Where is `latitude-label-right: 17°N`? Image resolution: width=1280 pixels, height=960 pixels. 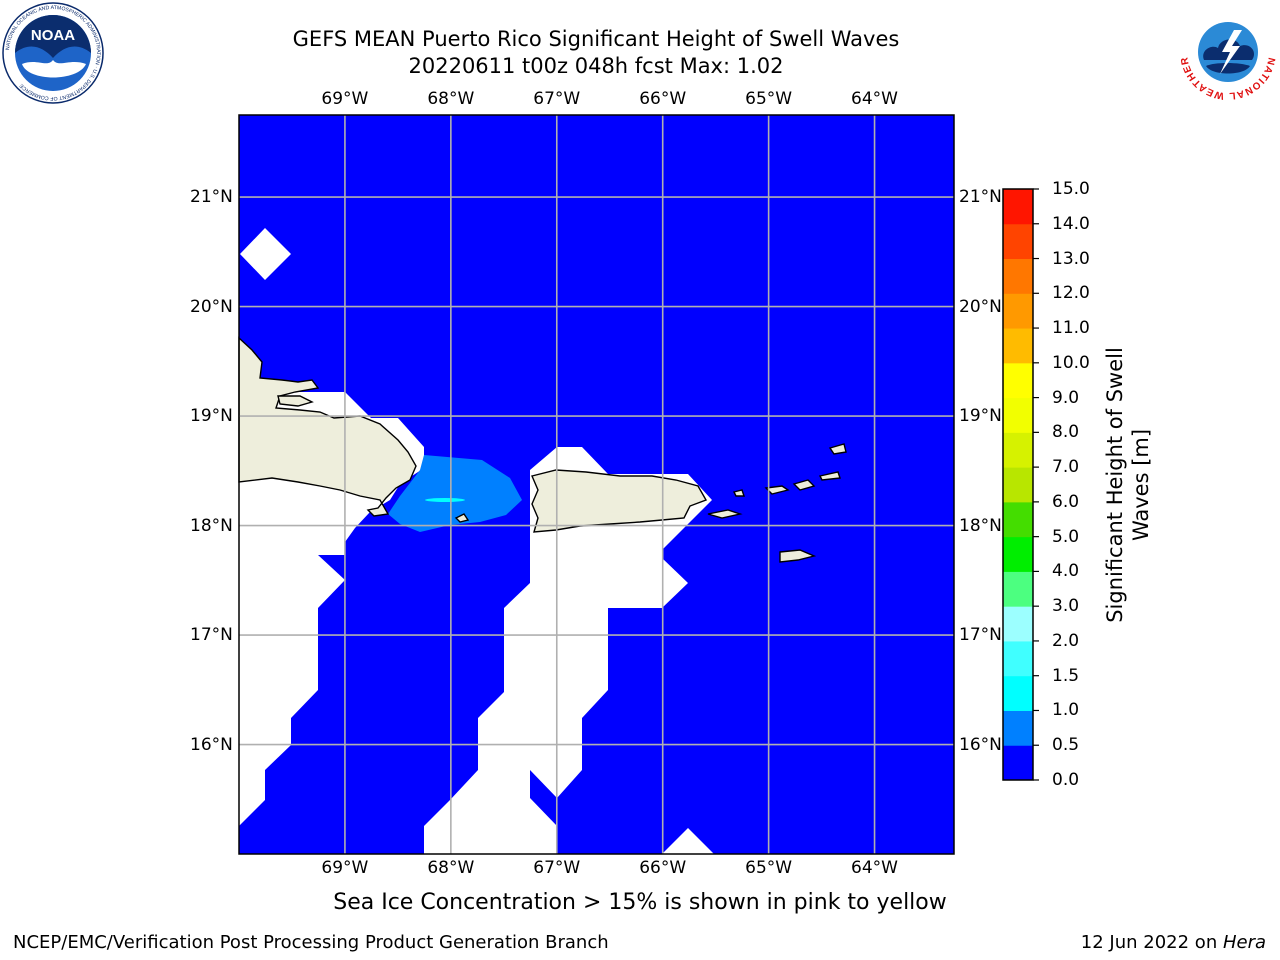
latitude-label-right: 17°N is located at coordinates (980, 635).